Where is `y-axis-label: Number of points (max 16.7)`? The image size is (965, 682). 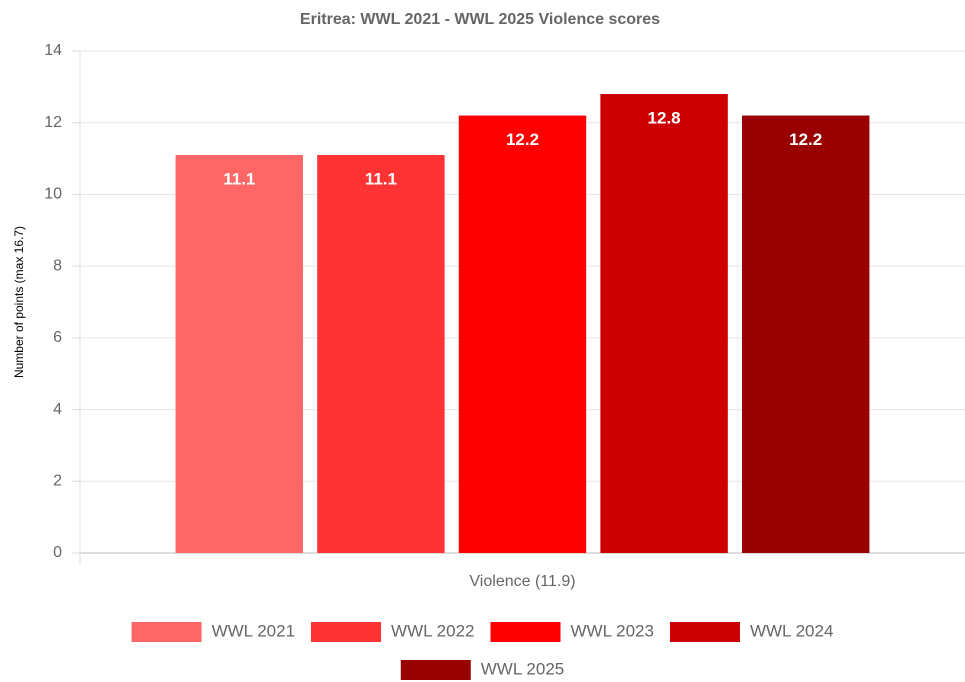
y-axis-label: Number of points (max 16.7) is located at coordinates (19, 302).